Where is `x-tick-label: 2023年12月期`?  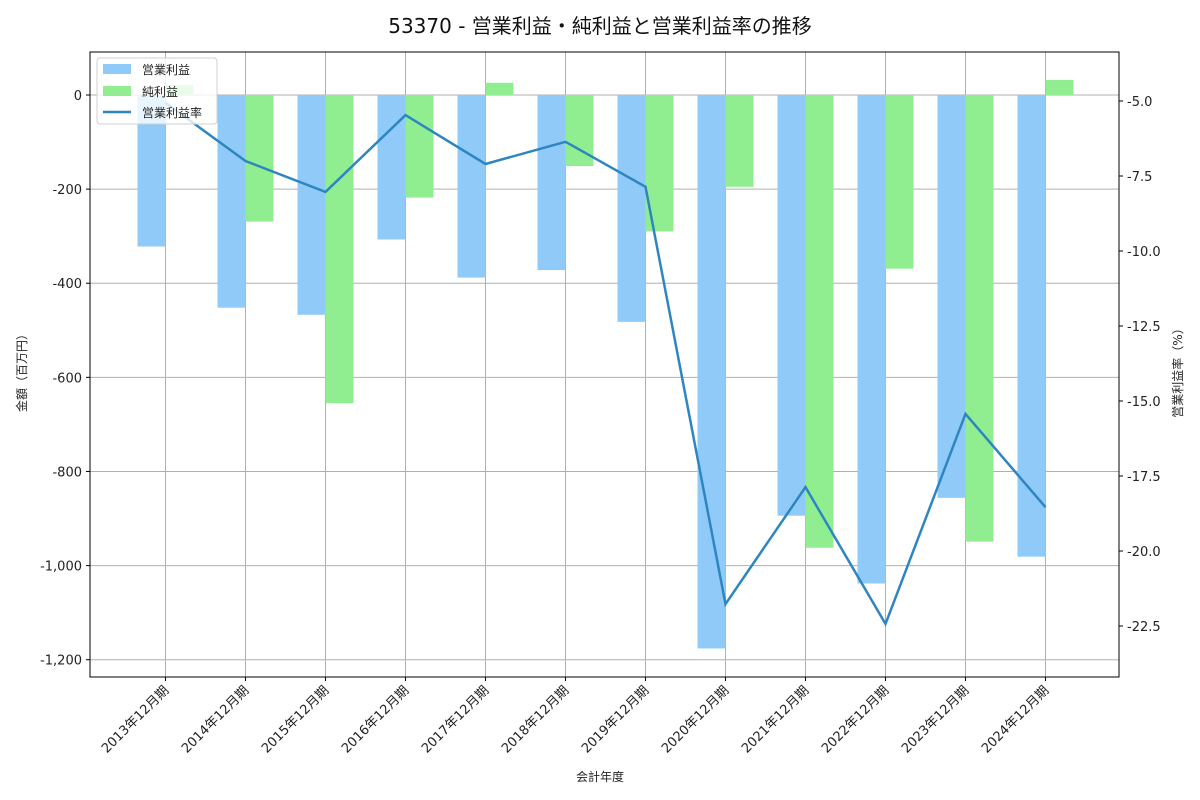
x-tick-label: 2023年12月期 is located at coordinates (935, 719).